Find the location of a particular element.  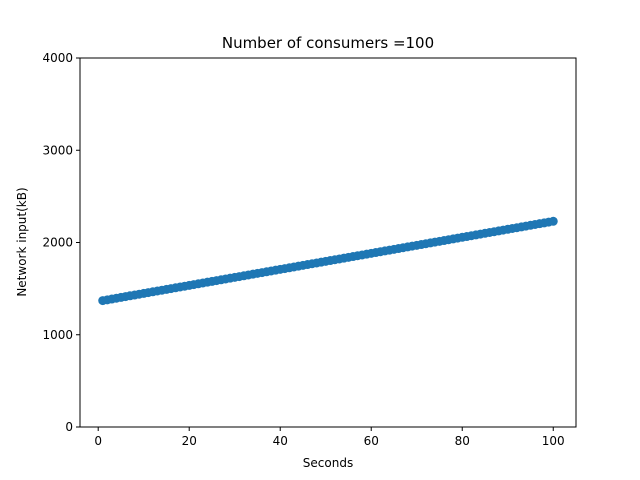

data-point is located at coordinates (553, 221).